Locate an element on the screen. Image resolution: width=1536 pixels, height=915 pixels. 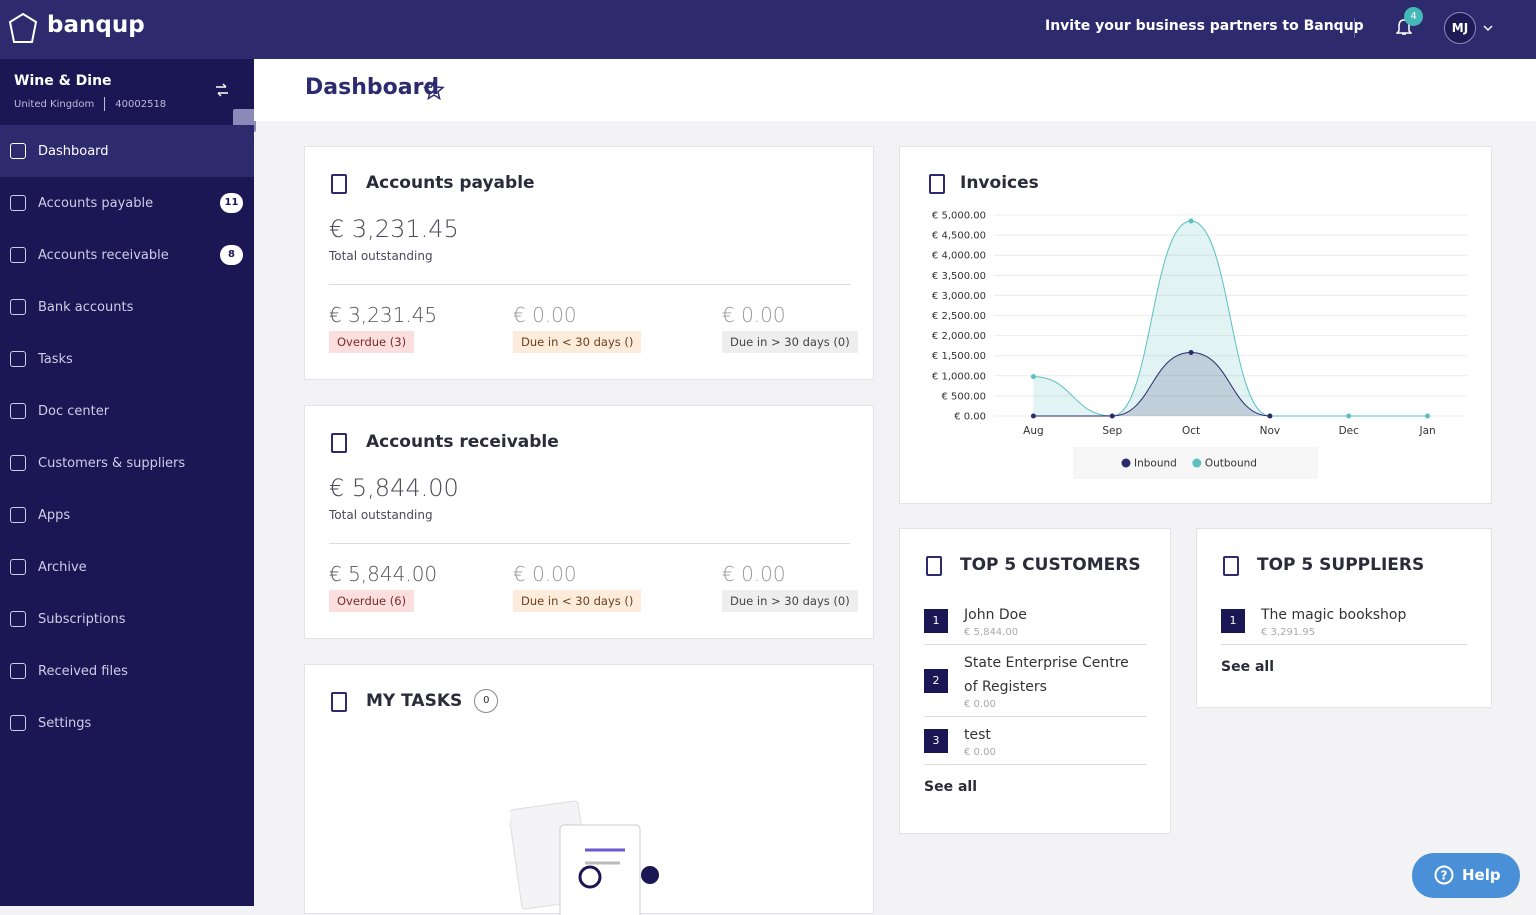
favorite-star is located at coordinates (434, 90).